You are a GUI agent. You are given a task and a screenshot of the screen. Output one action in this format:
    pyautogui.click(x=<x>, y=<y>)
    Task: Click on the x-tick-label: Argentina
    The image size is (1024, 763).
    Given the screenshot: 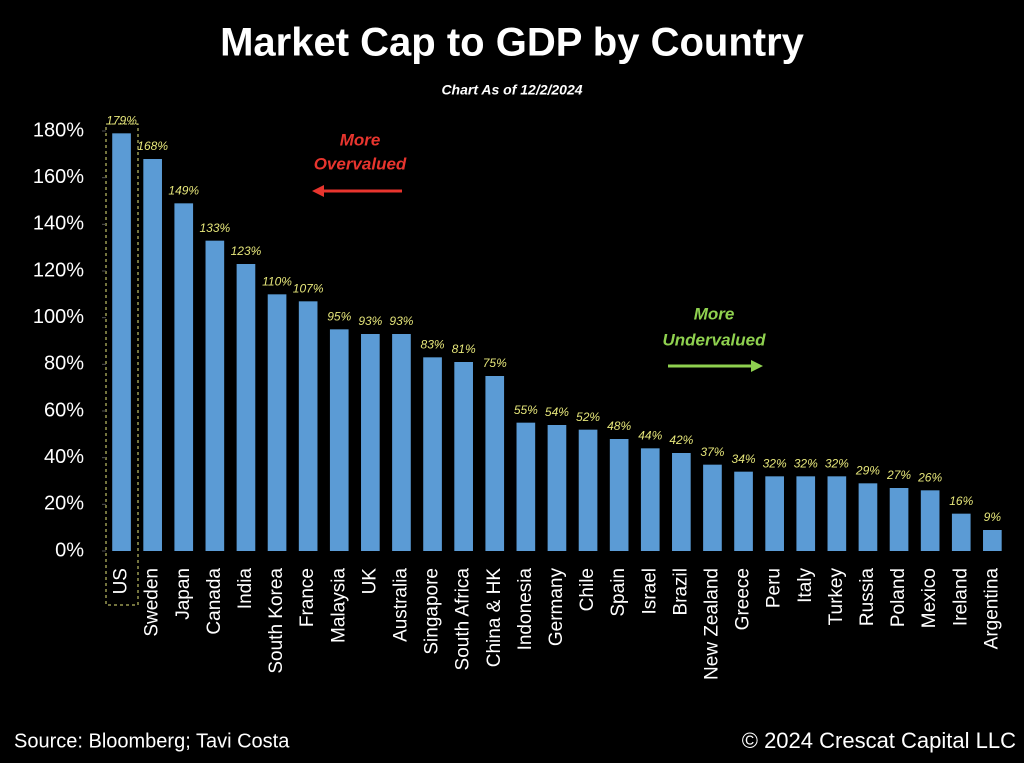 What is the action you would take?
    pyautogui.click(x=991, y=609)
    